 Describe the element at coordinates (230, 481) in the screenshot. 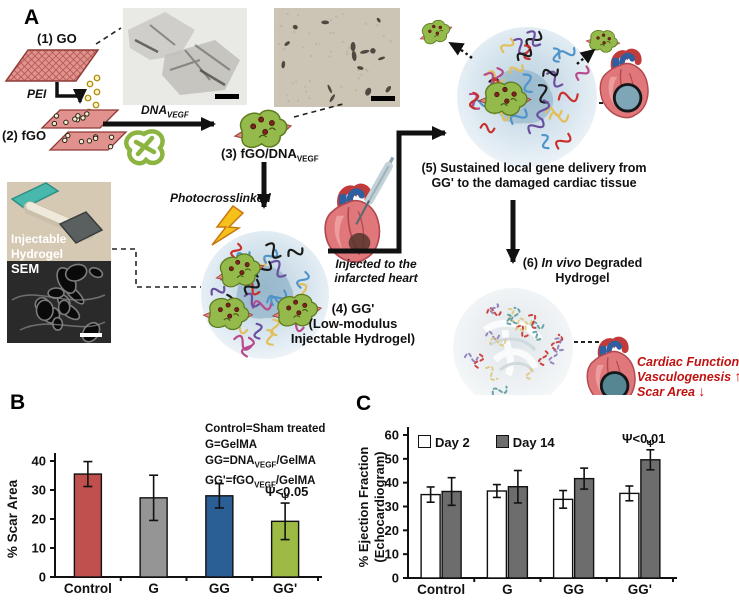

I see `legend-ggp-pre: GG'=fGO` at that location.